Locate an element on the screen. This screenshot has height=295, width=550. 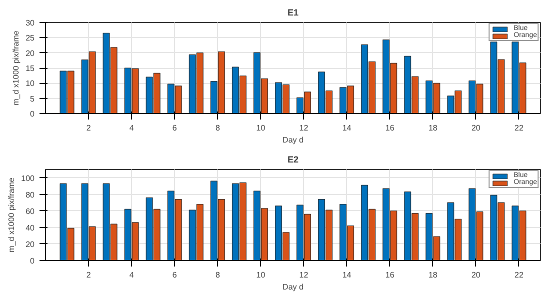
chart-title: E2 is located at coordinates (293, 159).